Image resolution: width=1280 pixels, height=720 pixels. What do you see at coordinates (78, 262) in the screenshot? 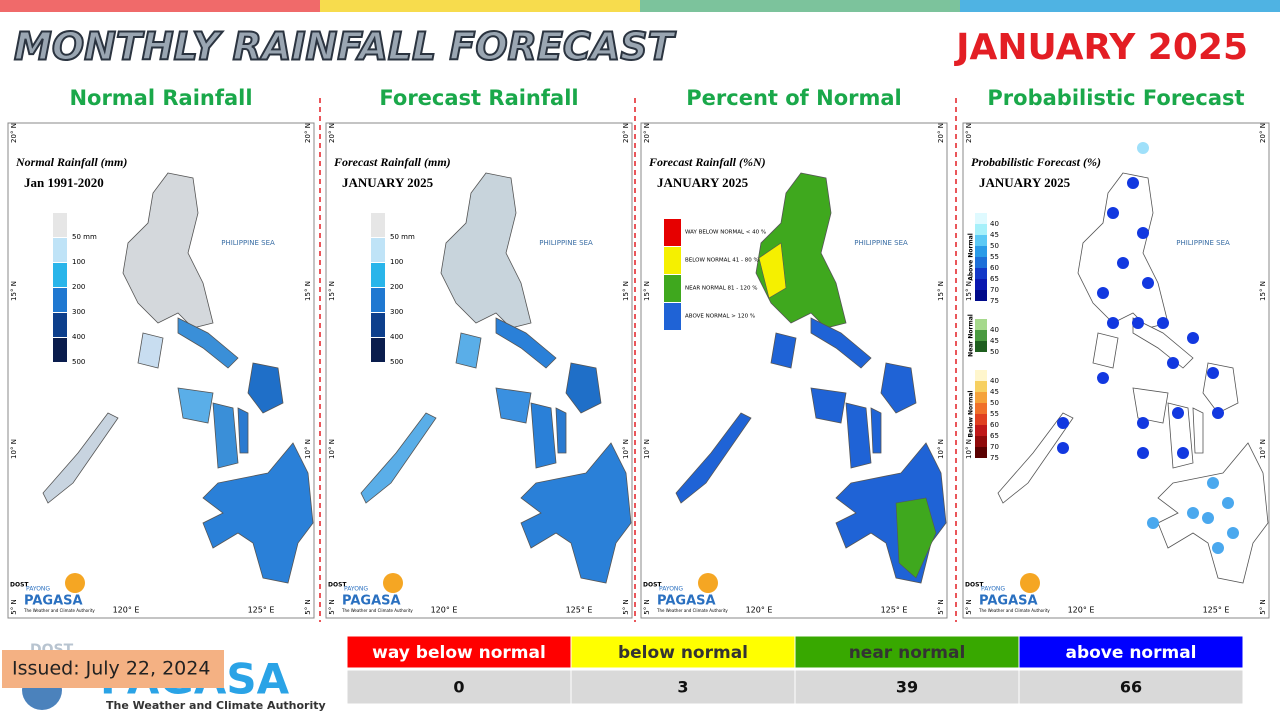
I see `legend-label: 100` at bounding box center [78, 262].